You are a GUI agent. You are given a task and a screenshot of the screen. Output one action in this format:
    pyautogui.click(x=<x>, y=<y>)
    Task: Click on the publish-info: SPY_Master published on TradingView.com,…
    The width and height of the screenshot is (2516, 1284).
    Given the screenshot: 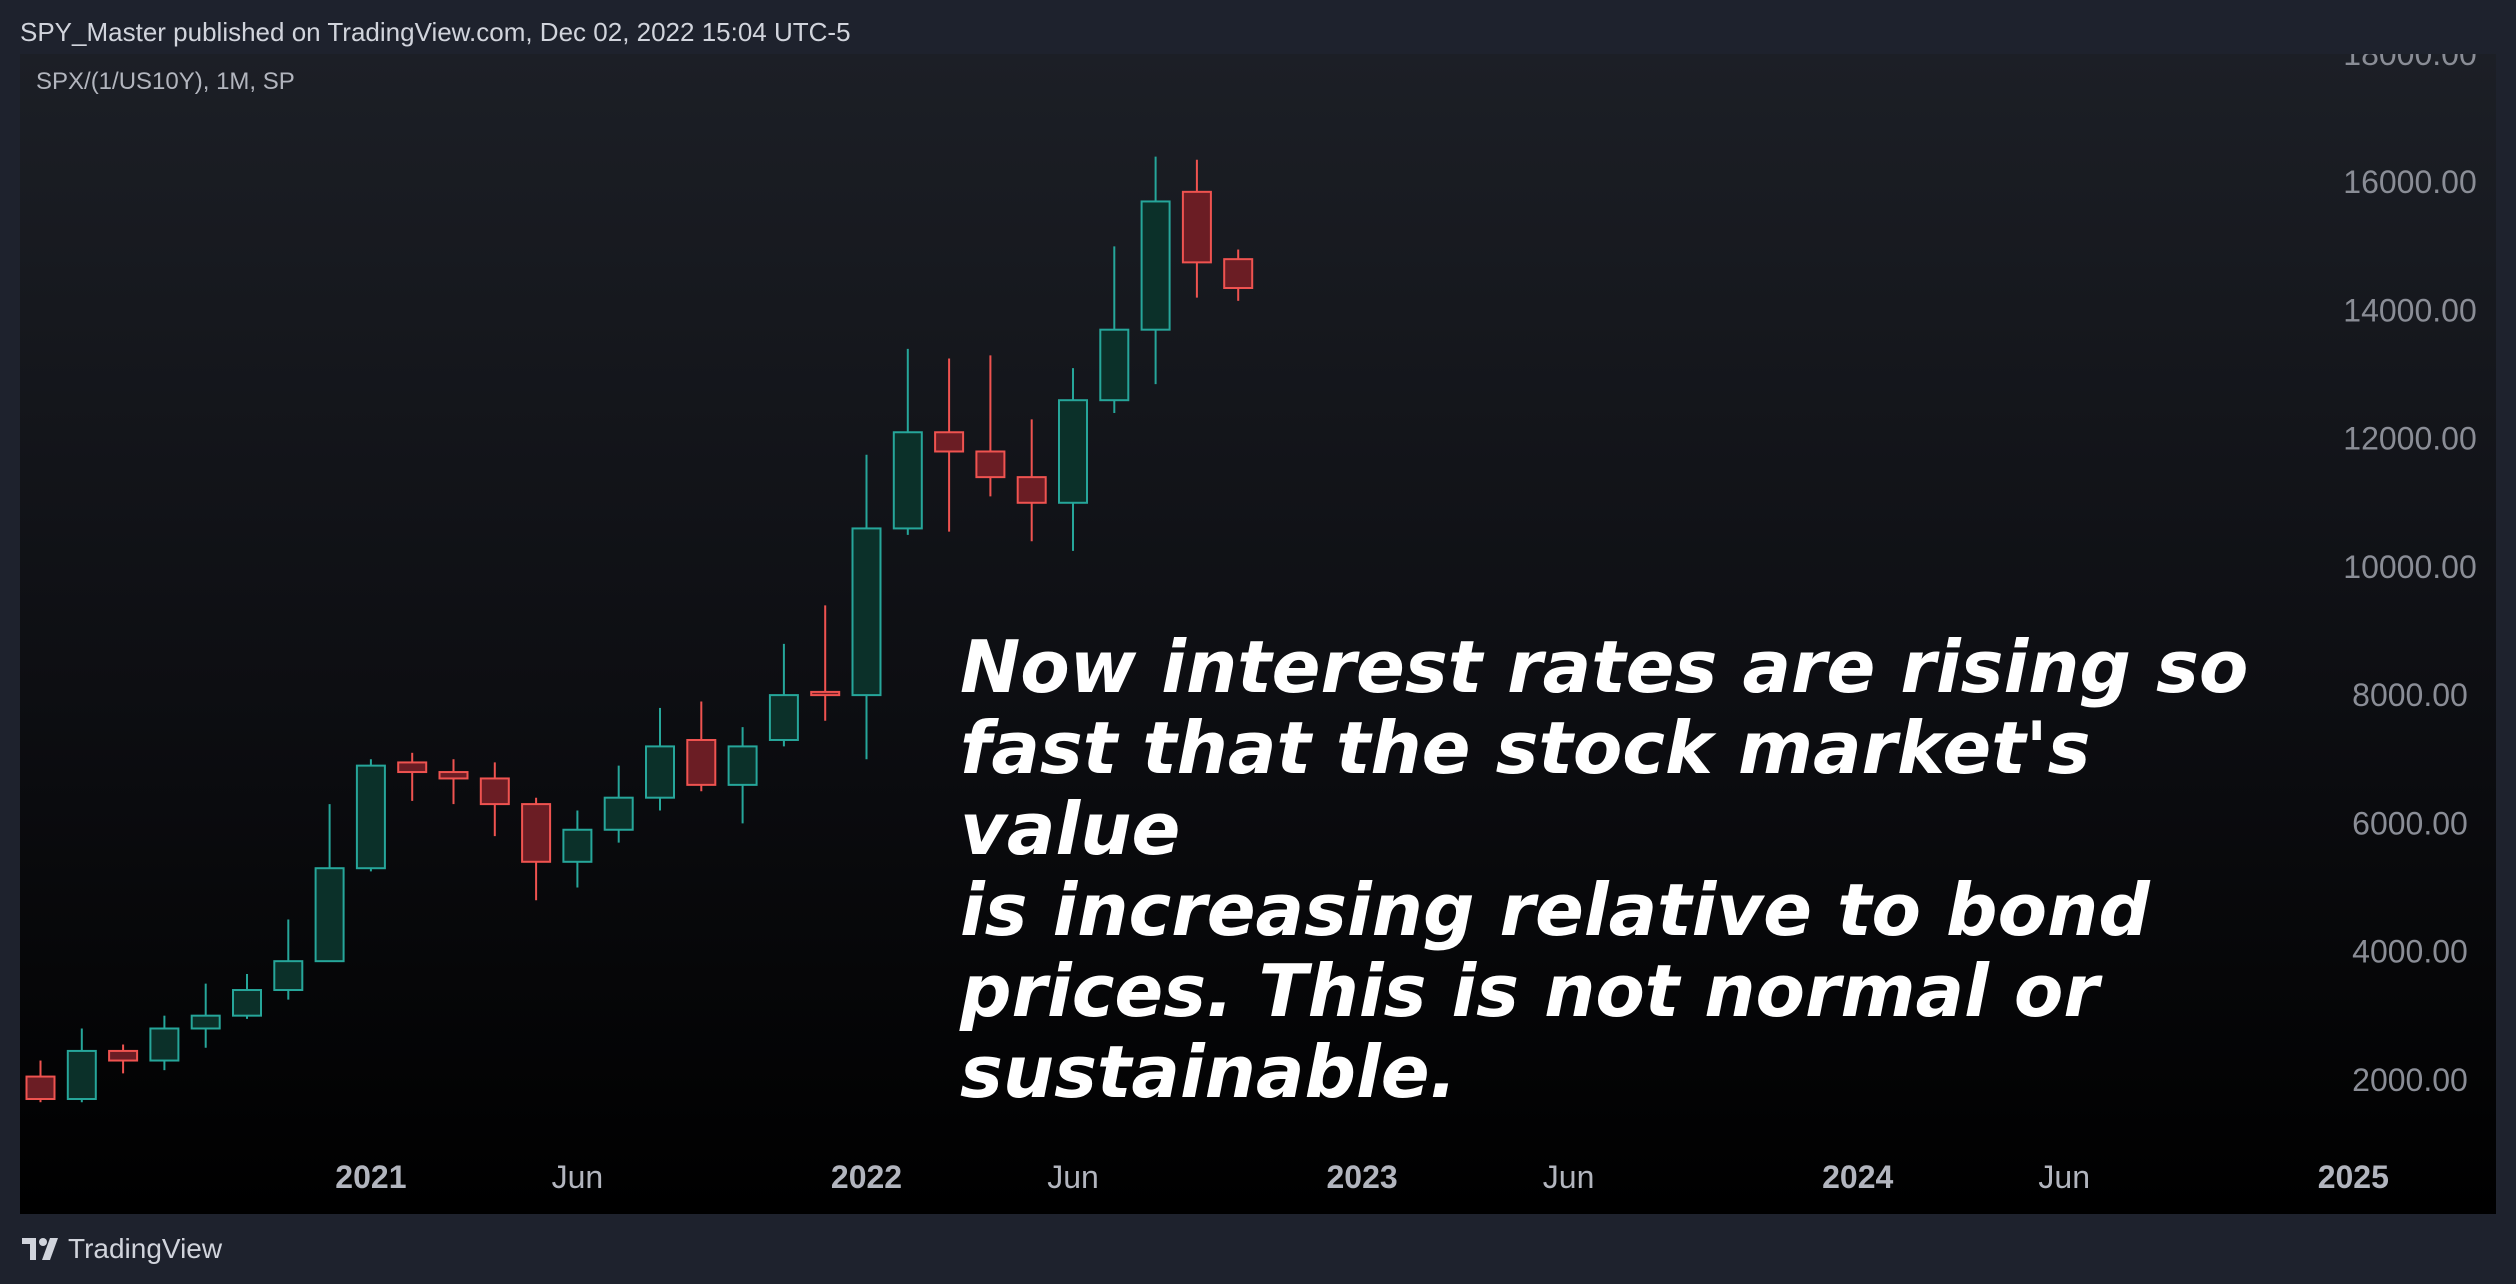 What is the action you would take?
    pyautogui.click(x=435, y=32)
    